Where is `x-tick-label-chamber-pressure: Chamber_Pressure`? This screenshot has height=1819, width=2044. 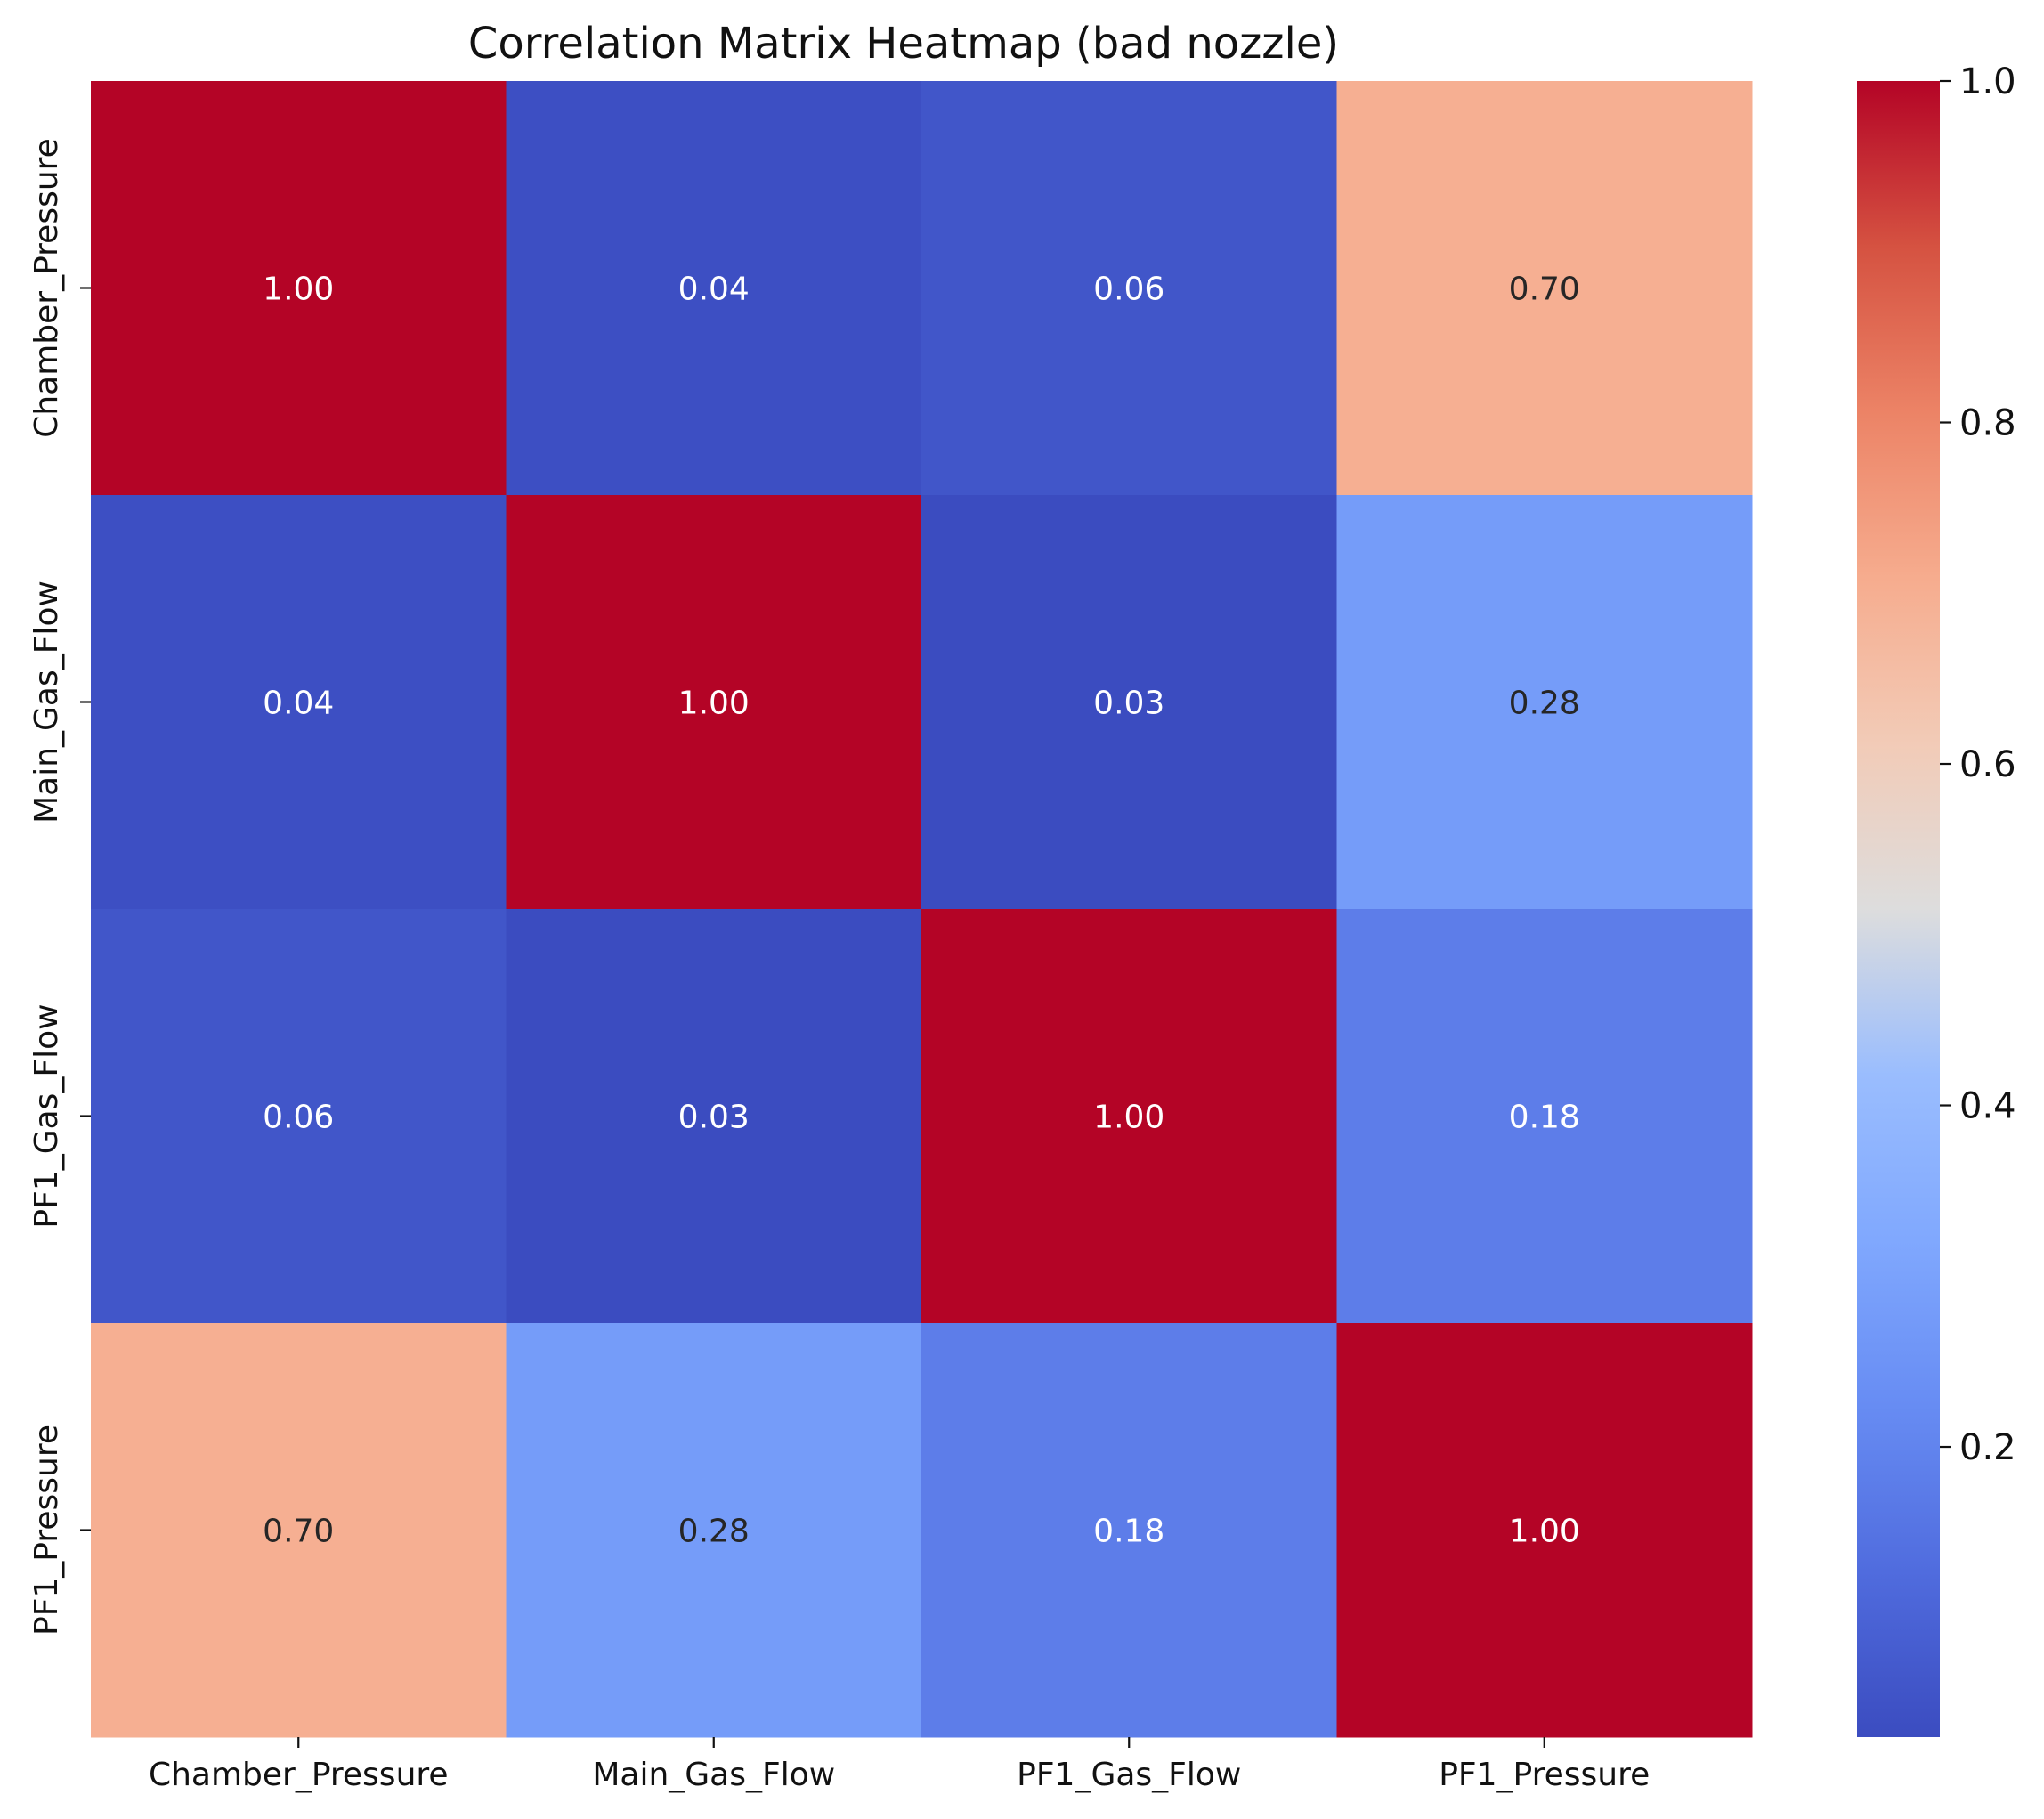
x-tick-label-chamber-pressure: Chamber_Pressure is located at coordinates (299, 1775).